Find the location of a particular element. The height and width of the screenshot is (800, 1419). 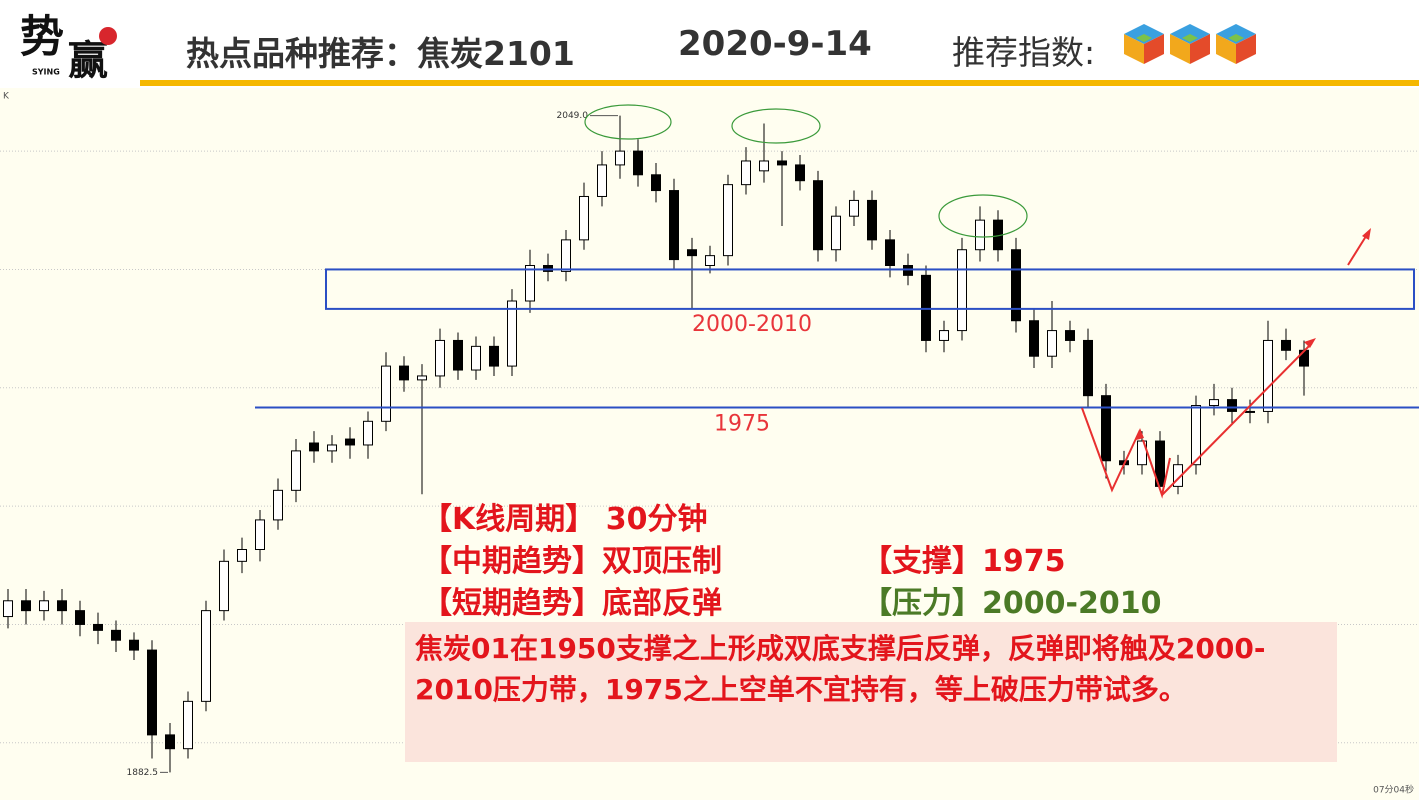

rating-label: 推荐指数: is located at coordinates (1024, 52).